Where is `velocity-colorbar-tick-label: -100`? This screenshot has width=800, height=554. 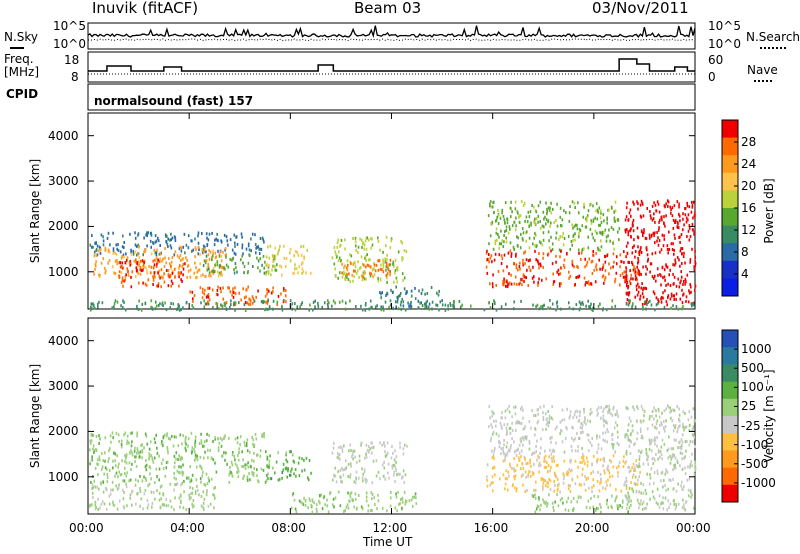
velocity-colorbar-tick-label: -100 is located at coordinates (755, 444).